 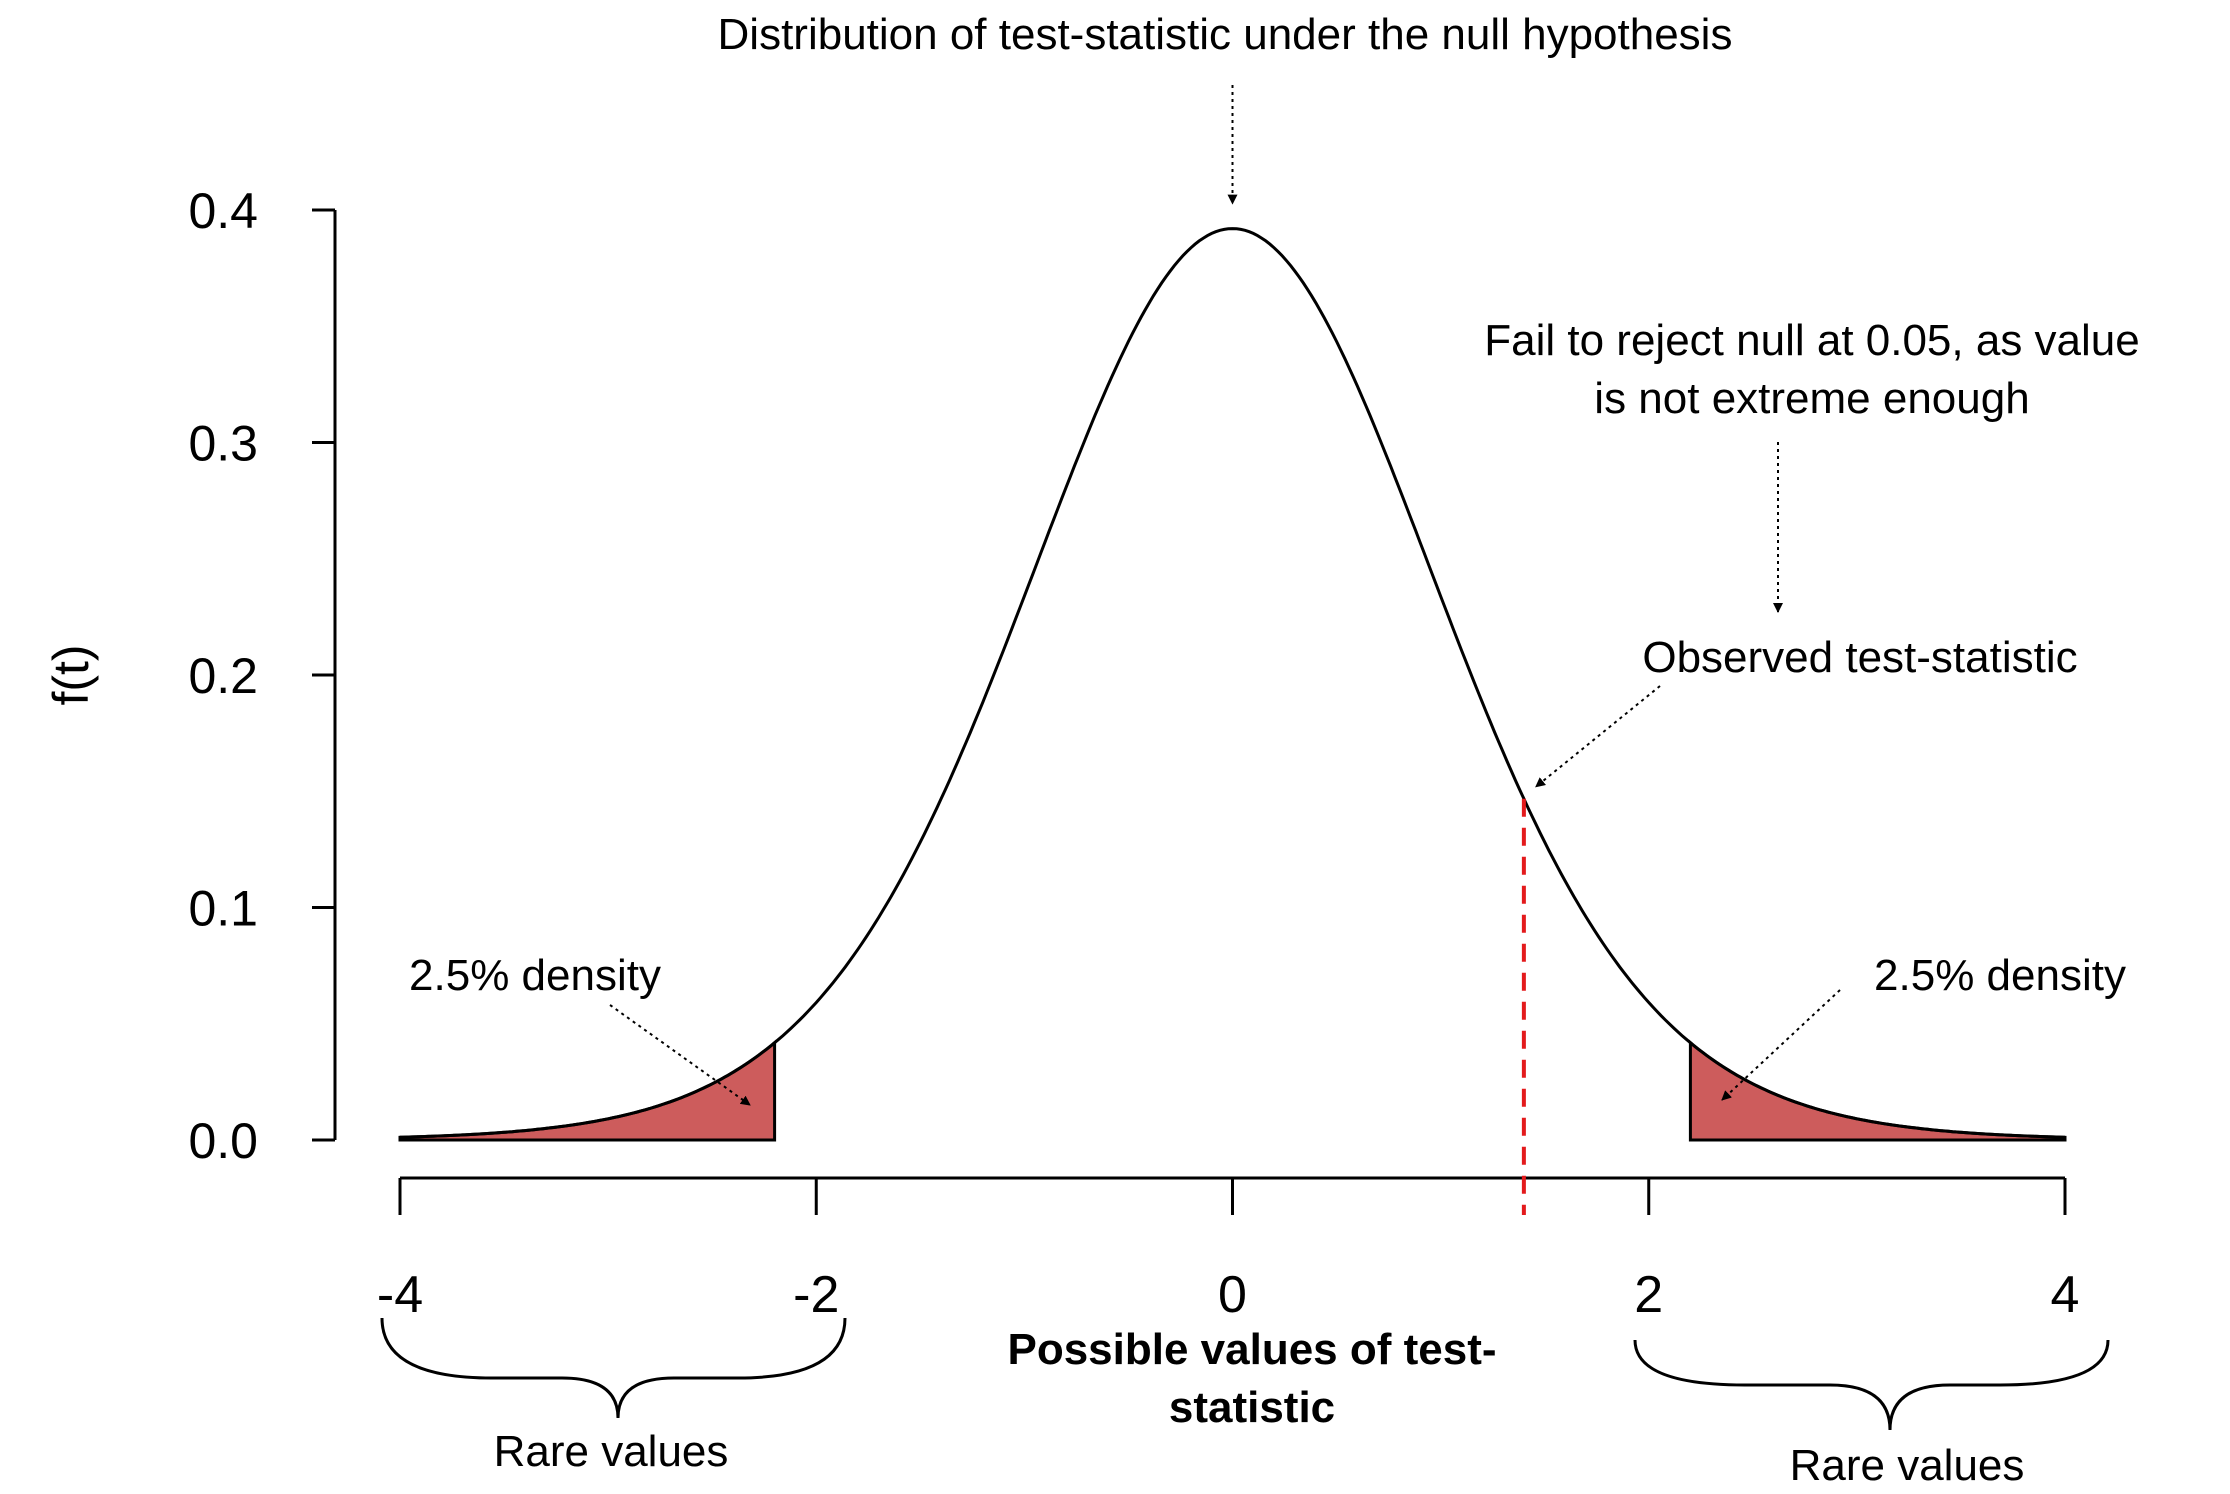 I want to click on y-axis-label: f(t), so click(x=71, y=674).